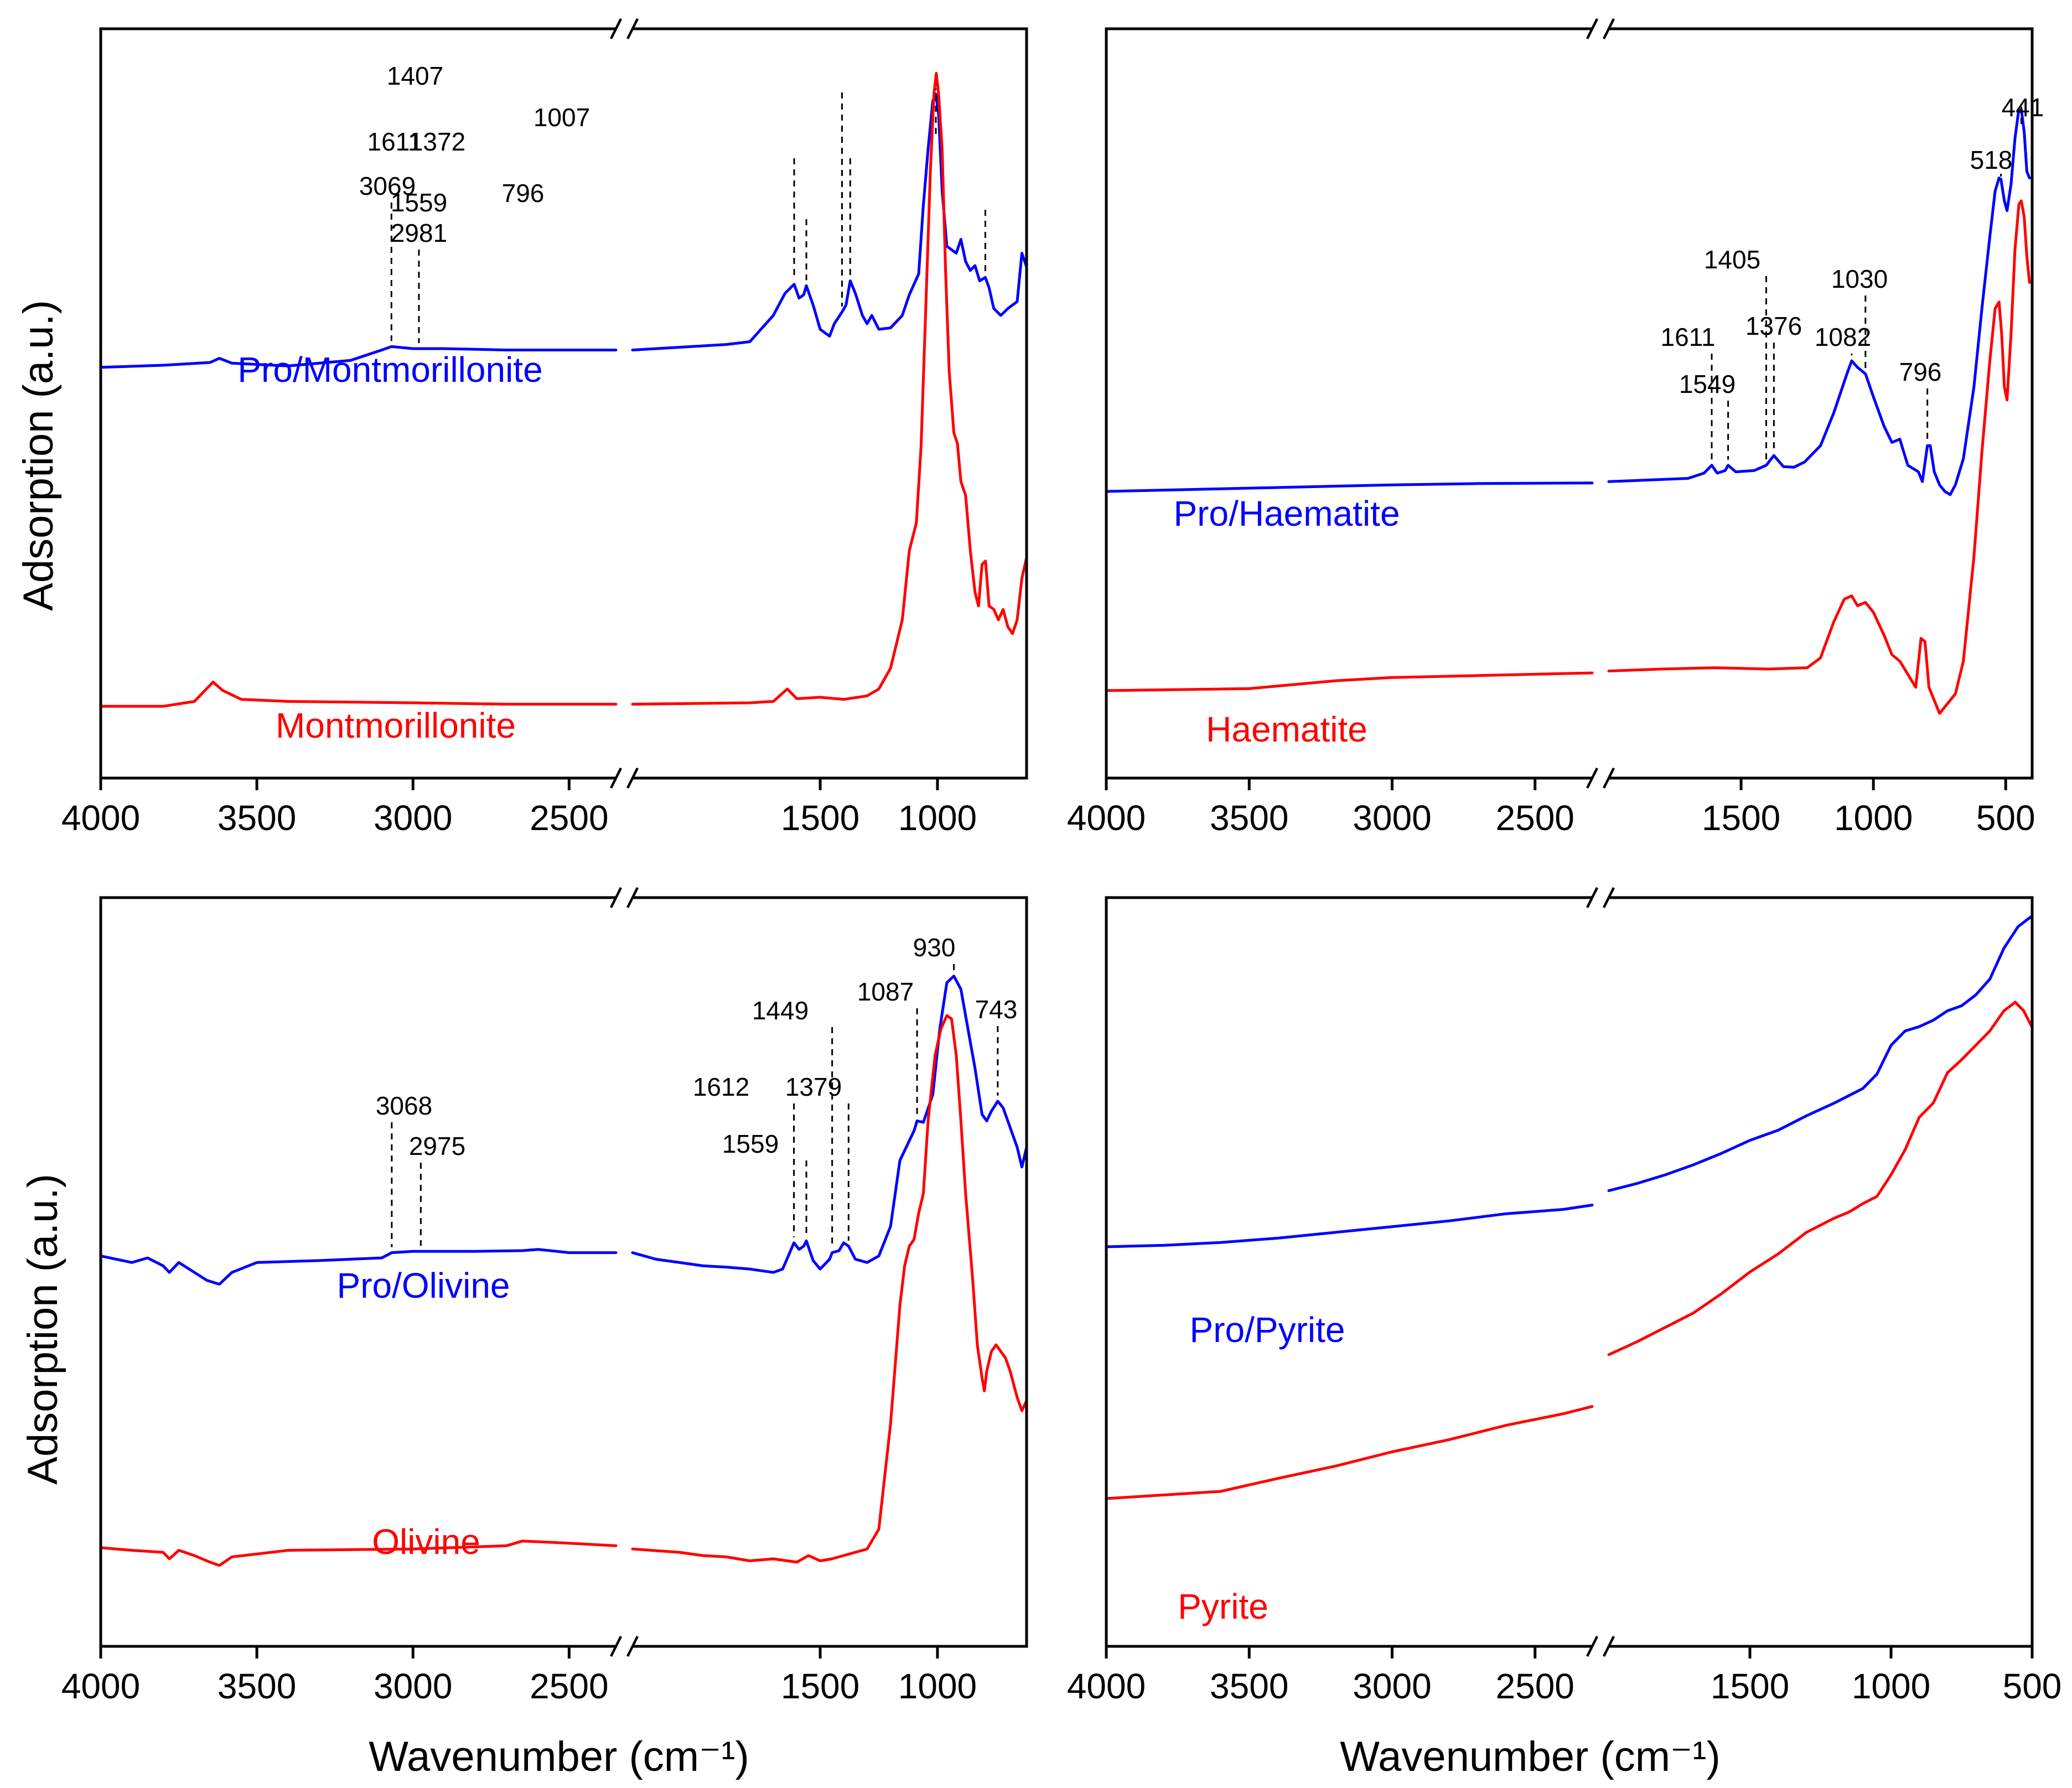 The width and height of the screenshot is (2072, 1788). Describe the element at coordinates (781, 1010) in the screenshot. I see `peak-label-1449: 1449` at that location.